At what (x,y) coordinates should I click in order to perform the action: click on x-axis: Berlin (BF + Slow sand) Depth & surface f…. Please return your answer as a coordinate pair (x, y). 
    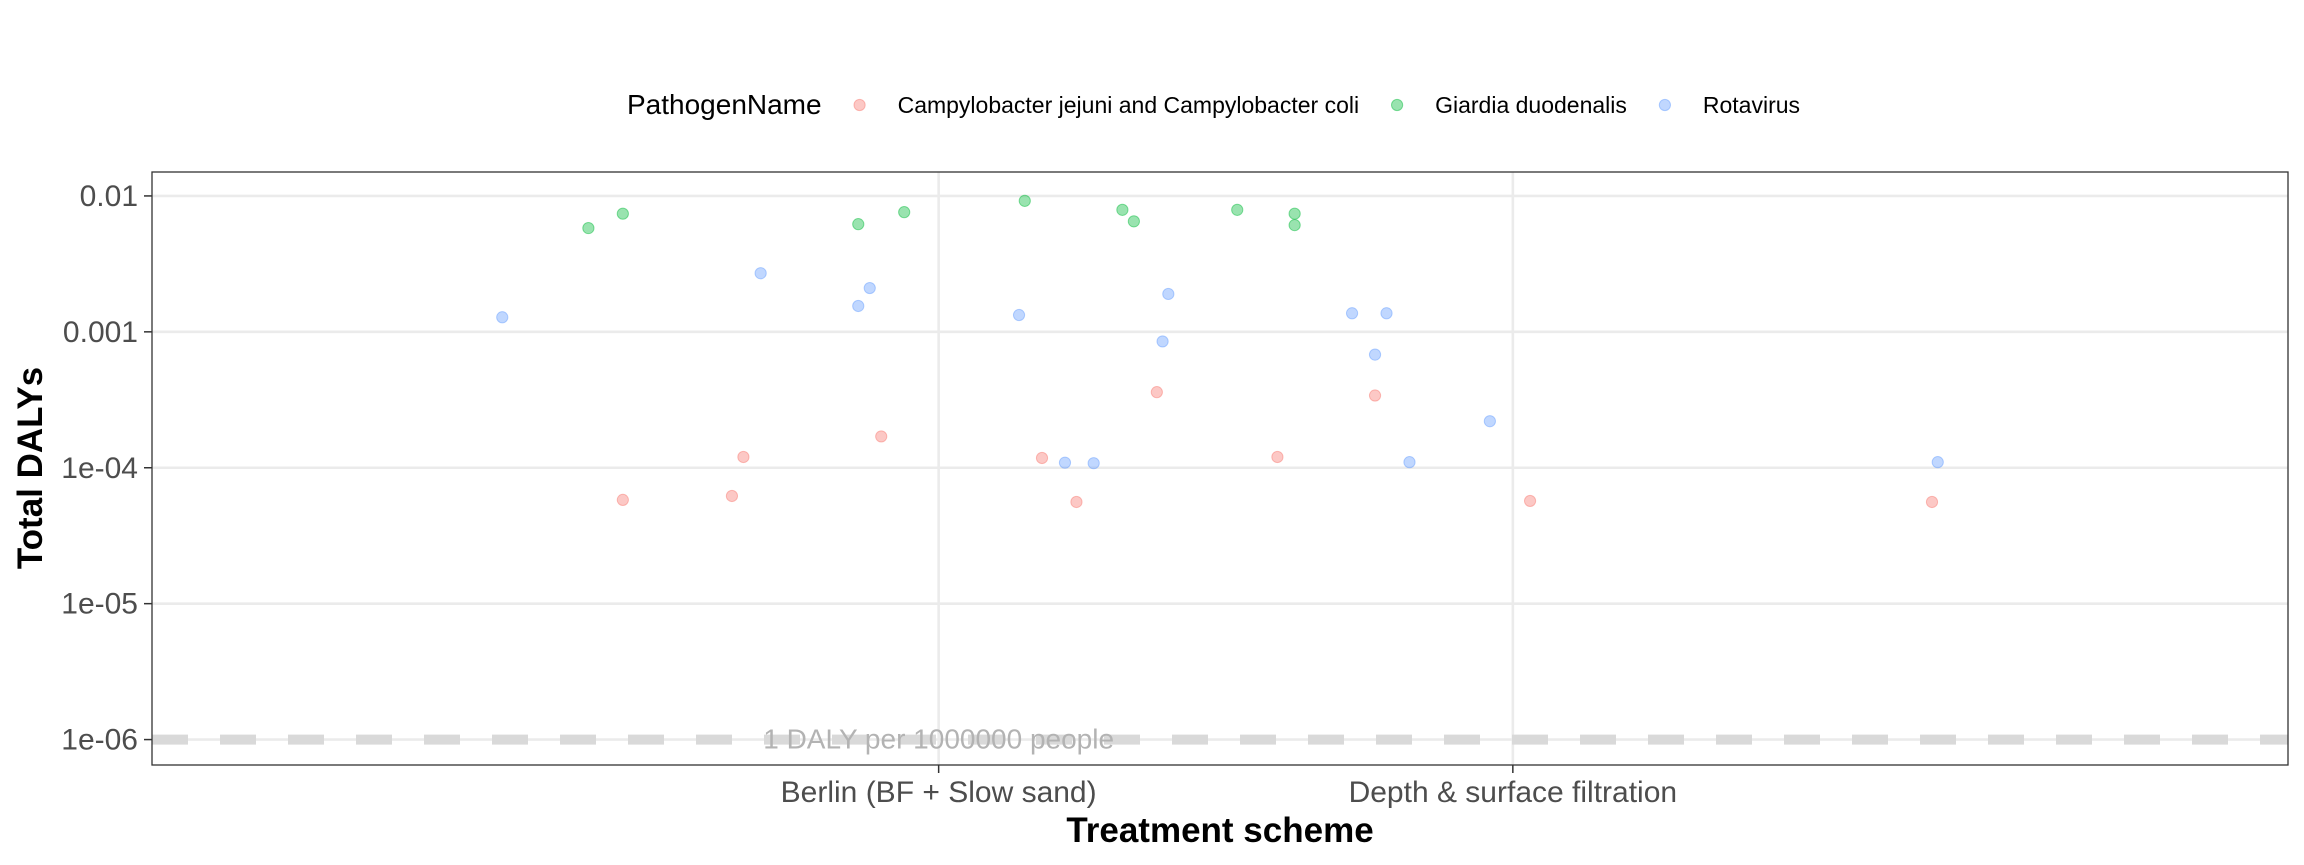
    Looking at the image, I should click on (1229, 787).